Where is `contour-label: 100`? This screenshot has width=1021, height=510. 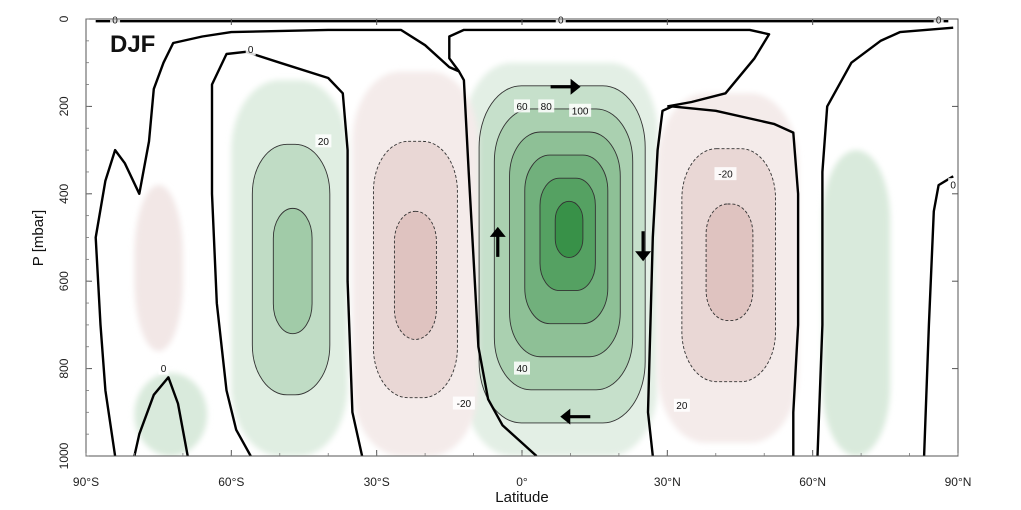
contour-label: 100 is located at coordinates (580, 111).